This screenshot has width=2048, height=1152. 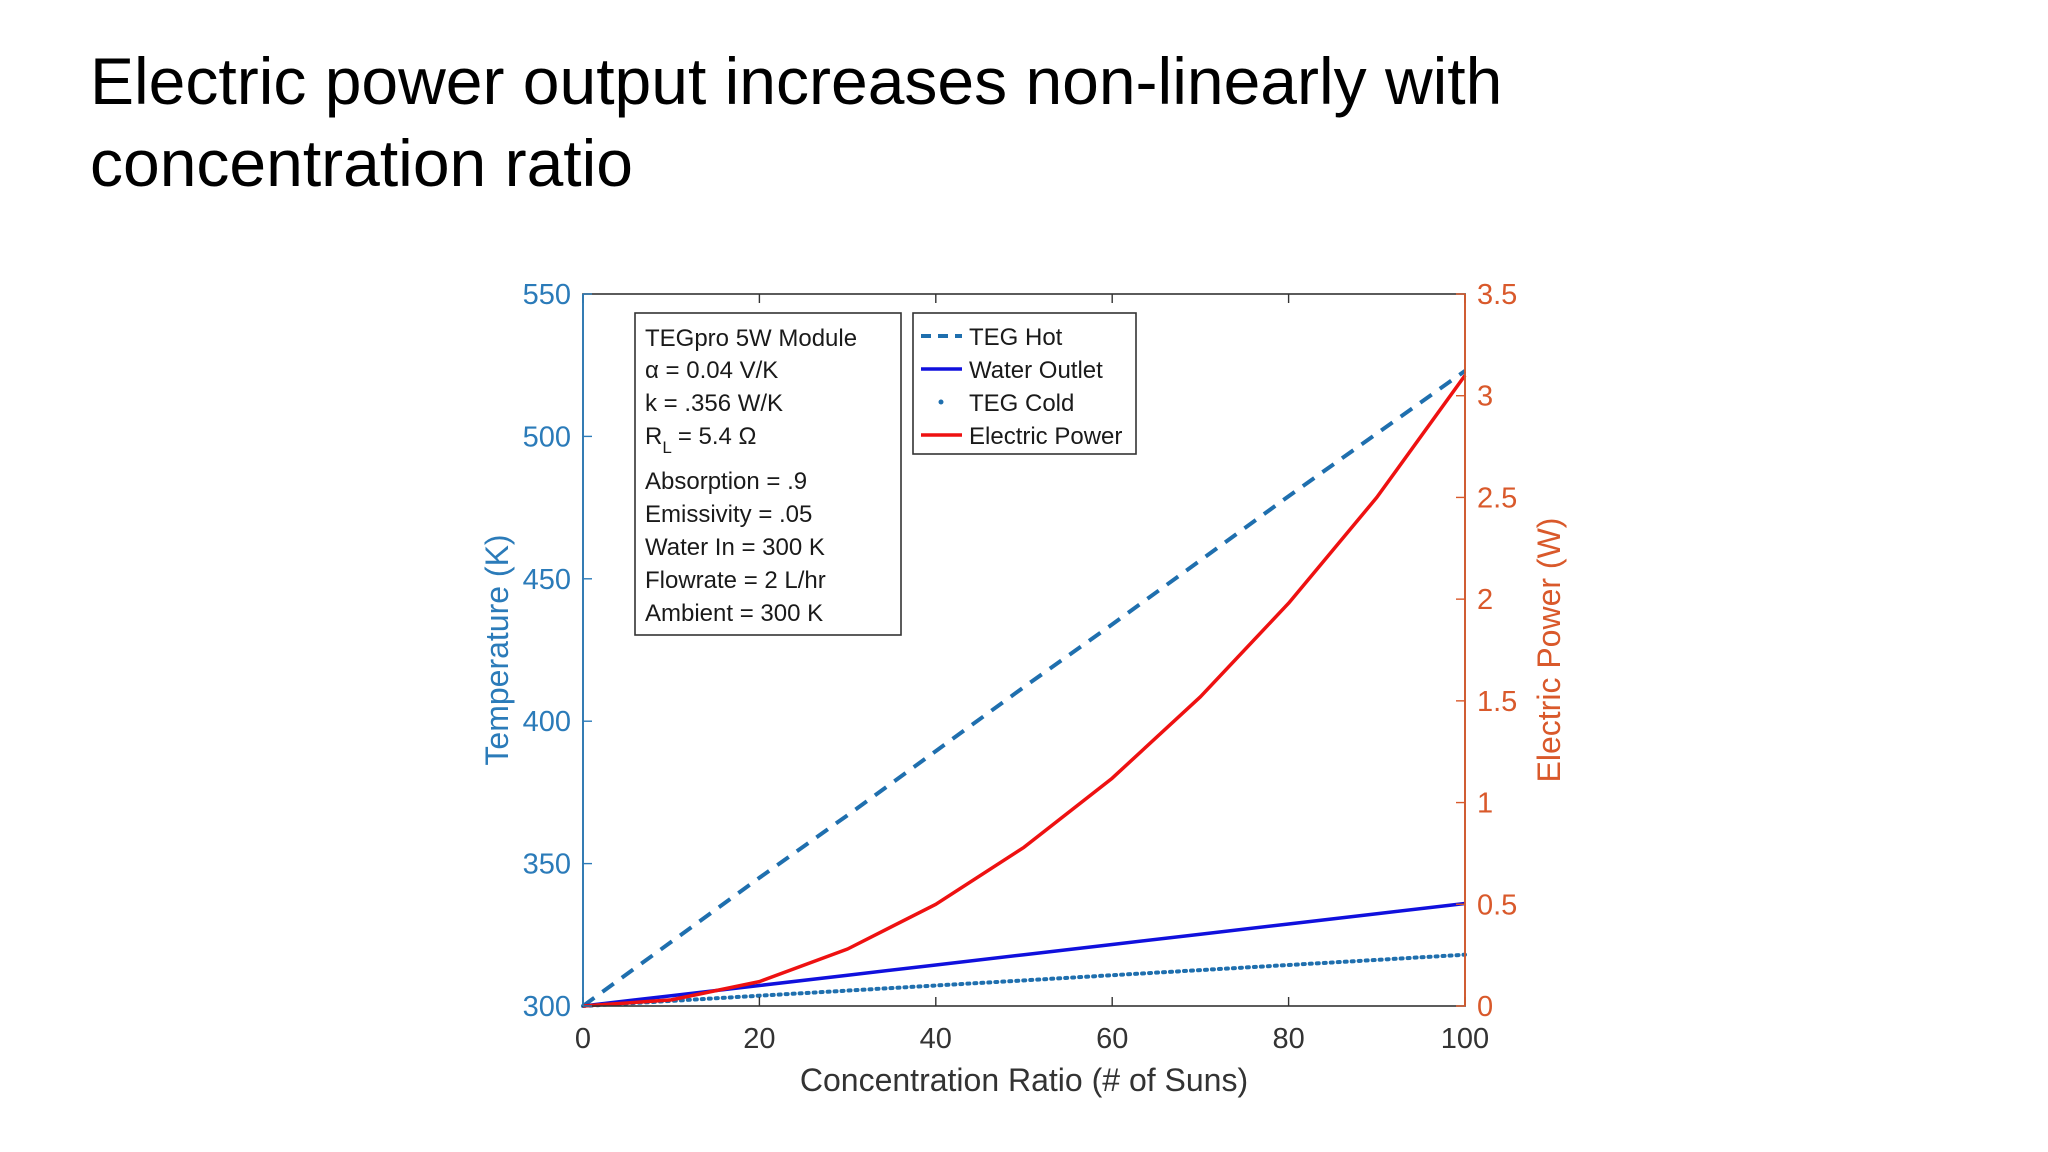 What do you see at coordinates (547, 865) in the screenshot?
I see `y-left-tick-label-350: 350` at bounding box center [547, 865].